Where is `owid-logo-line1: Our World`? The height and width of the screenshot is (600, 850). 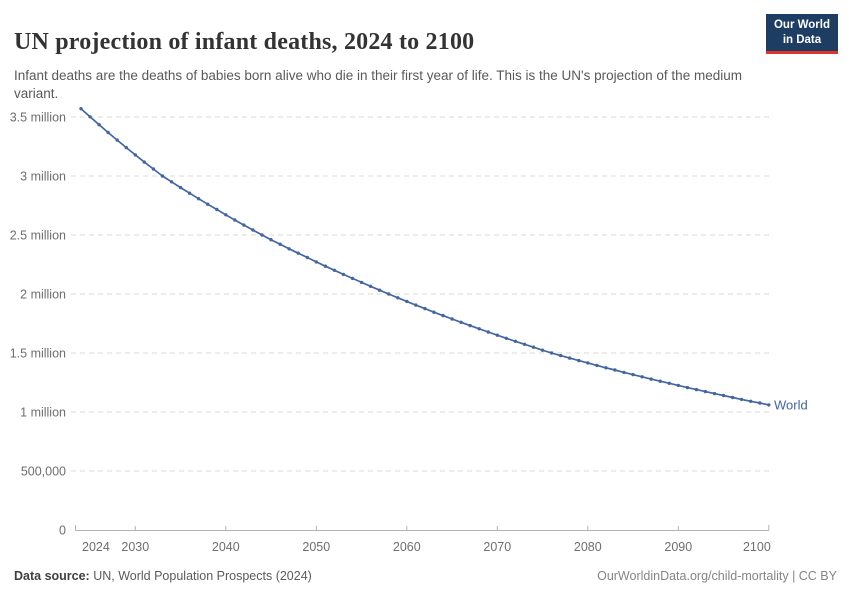
owid-logo-line1: Our World is located at coordinates (801, 25).